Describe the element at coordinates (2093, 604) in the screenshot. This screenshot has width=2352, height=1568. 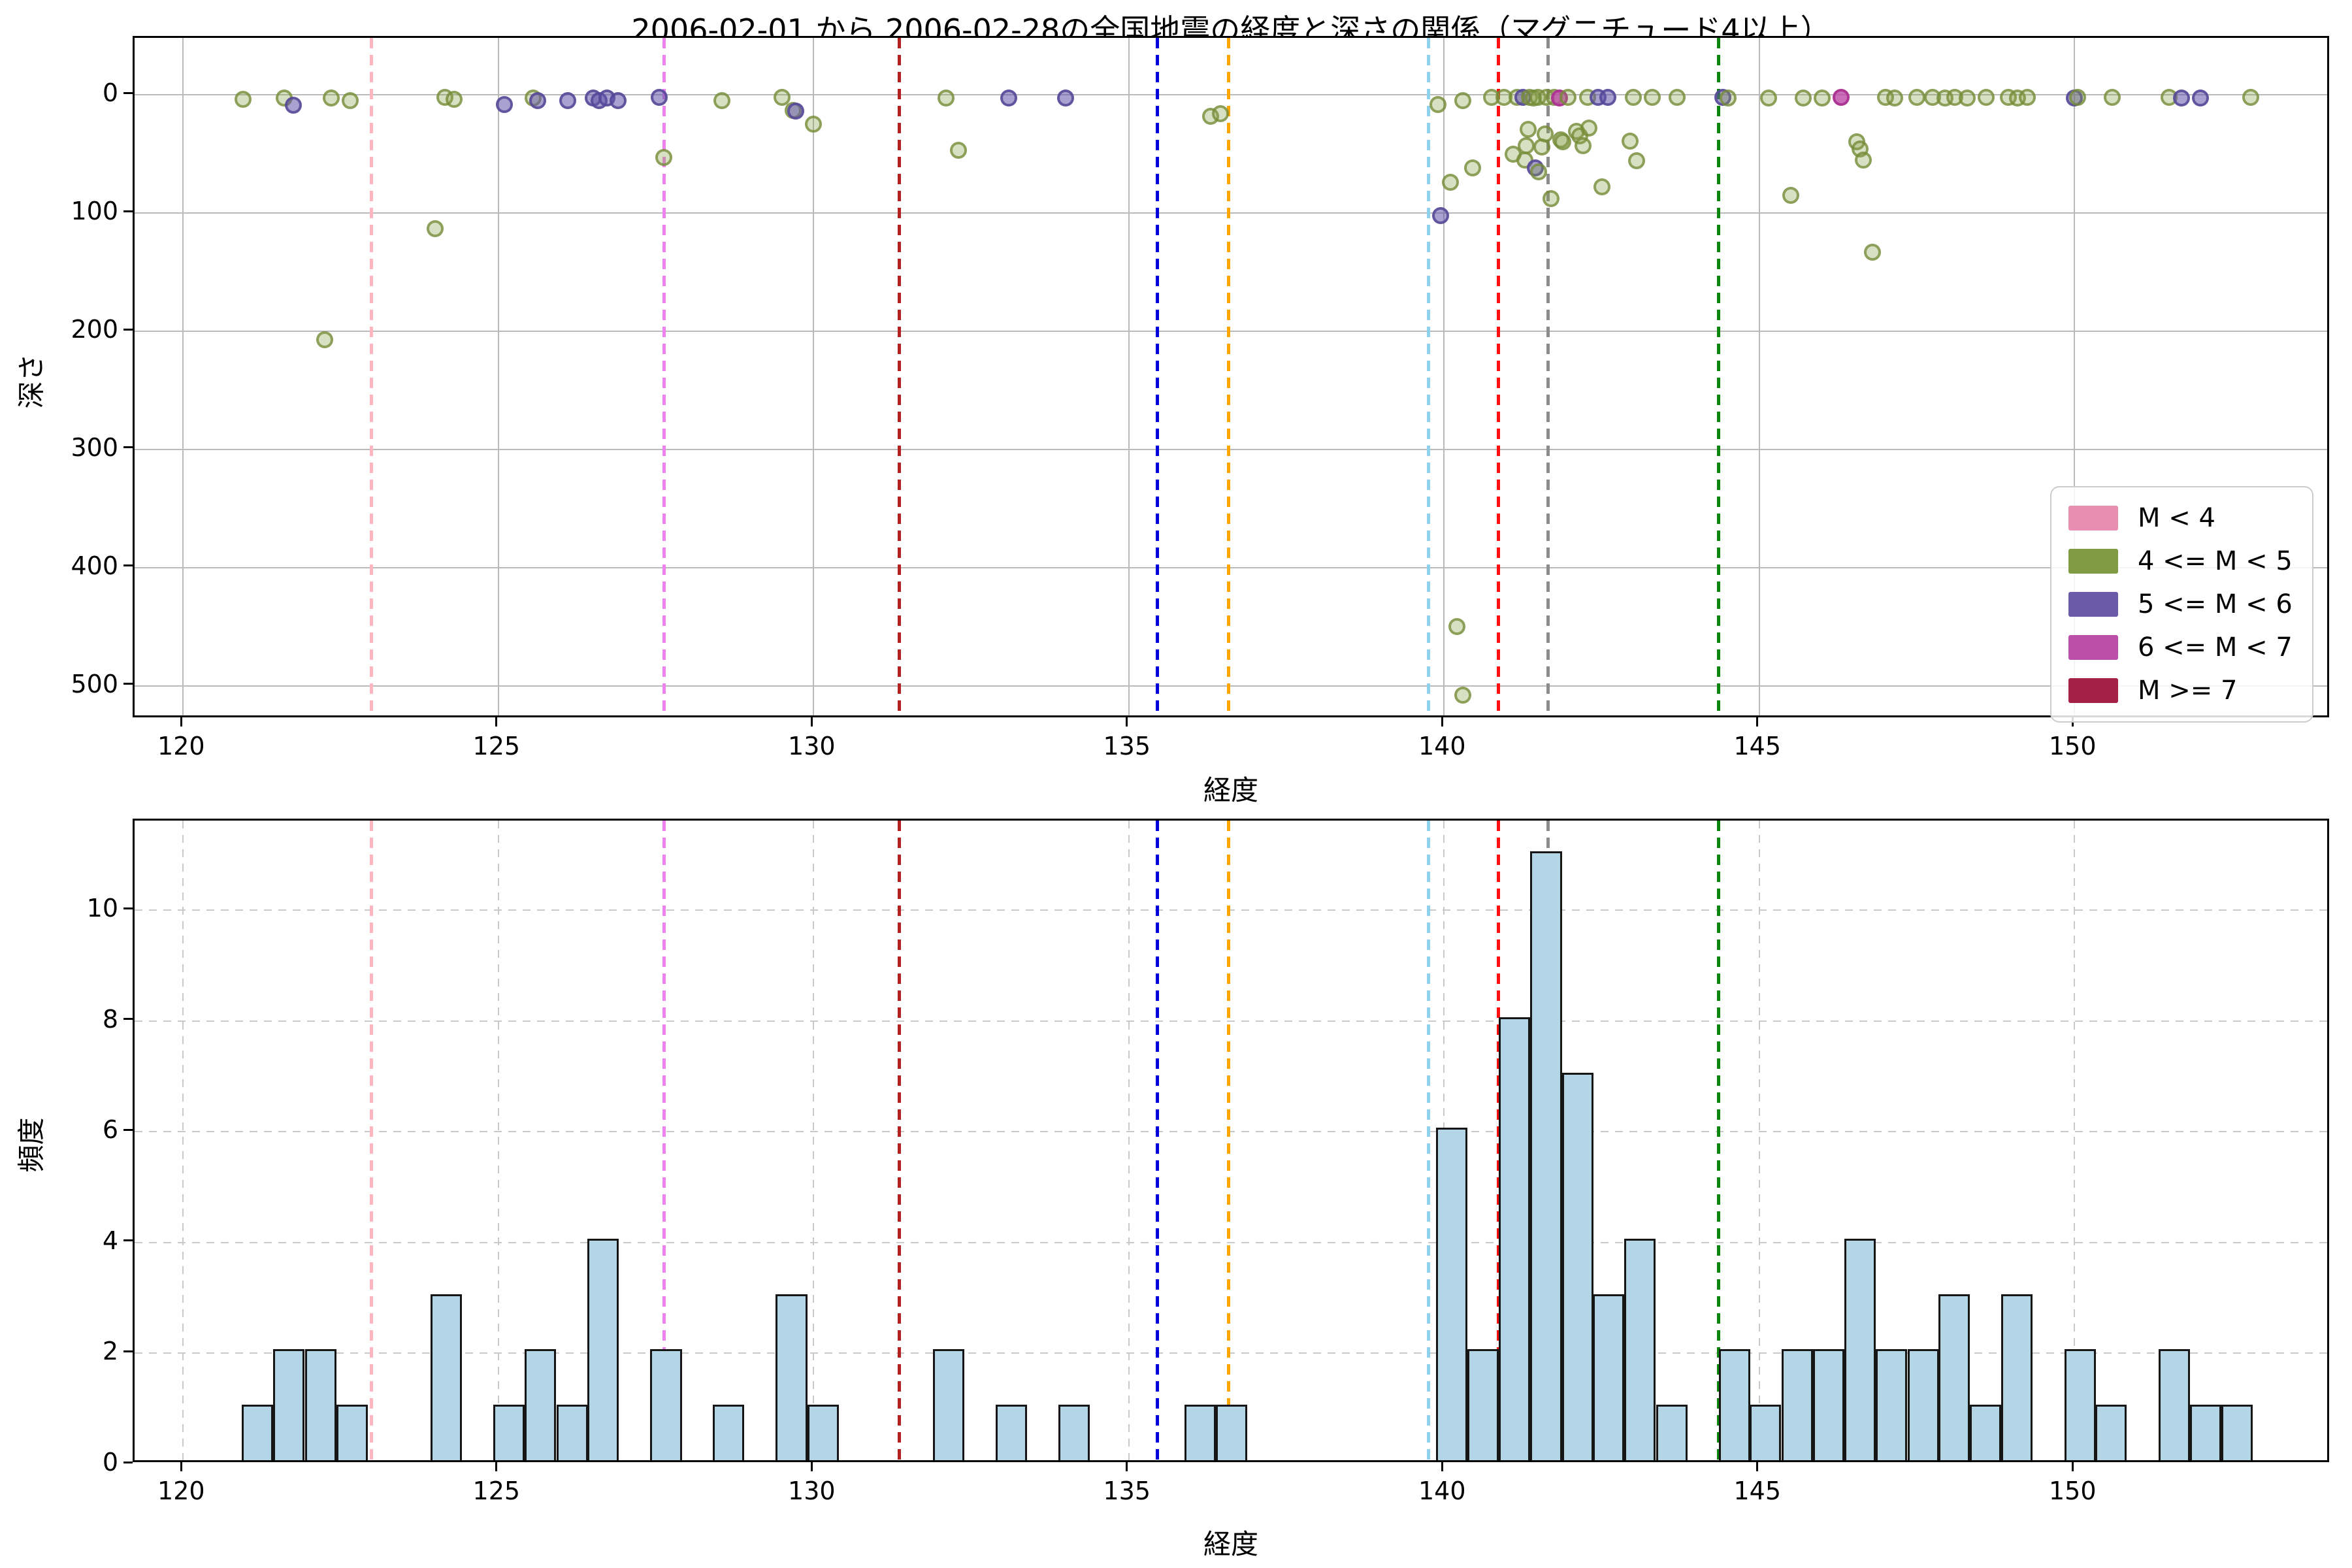
I see `legend-color-swatch` at that location.